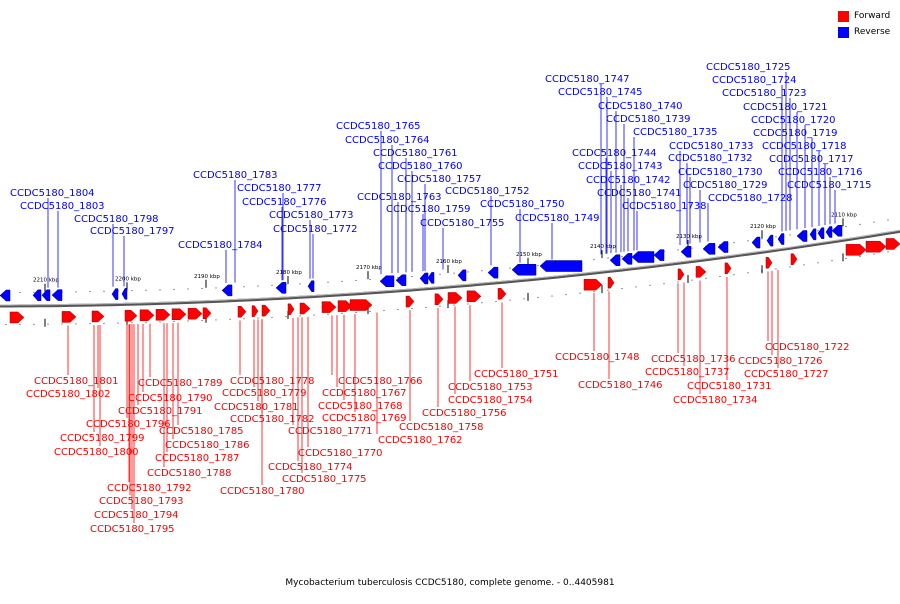 The image size is (900, 604). What do you see at coordinates (780, 361) in the screenshot?
I see `forward-gene-label: CCDC5180_1726` at bounding box center [780, 361].